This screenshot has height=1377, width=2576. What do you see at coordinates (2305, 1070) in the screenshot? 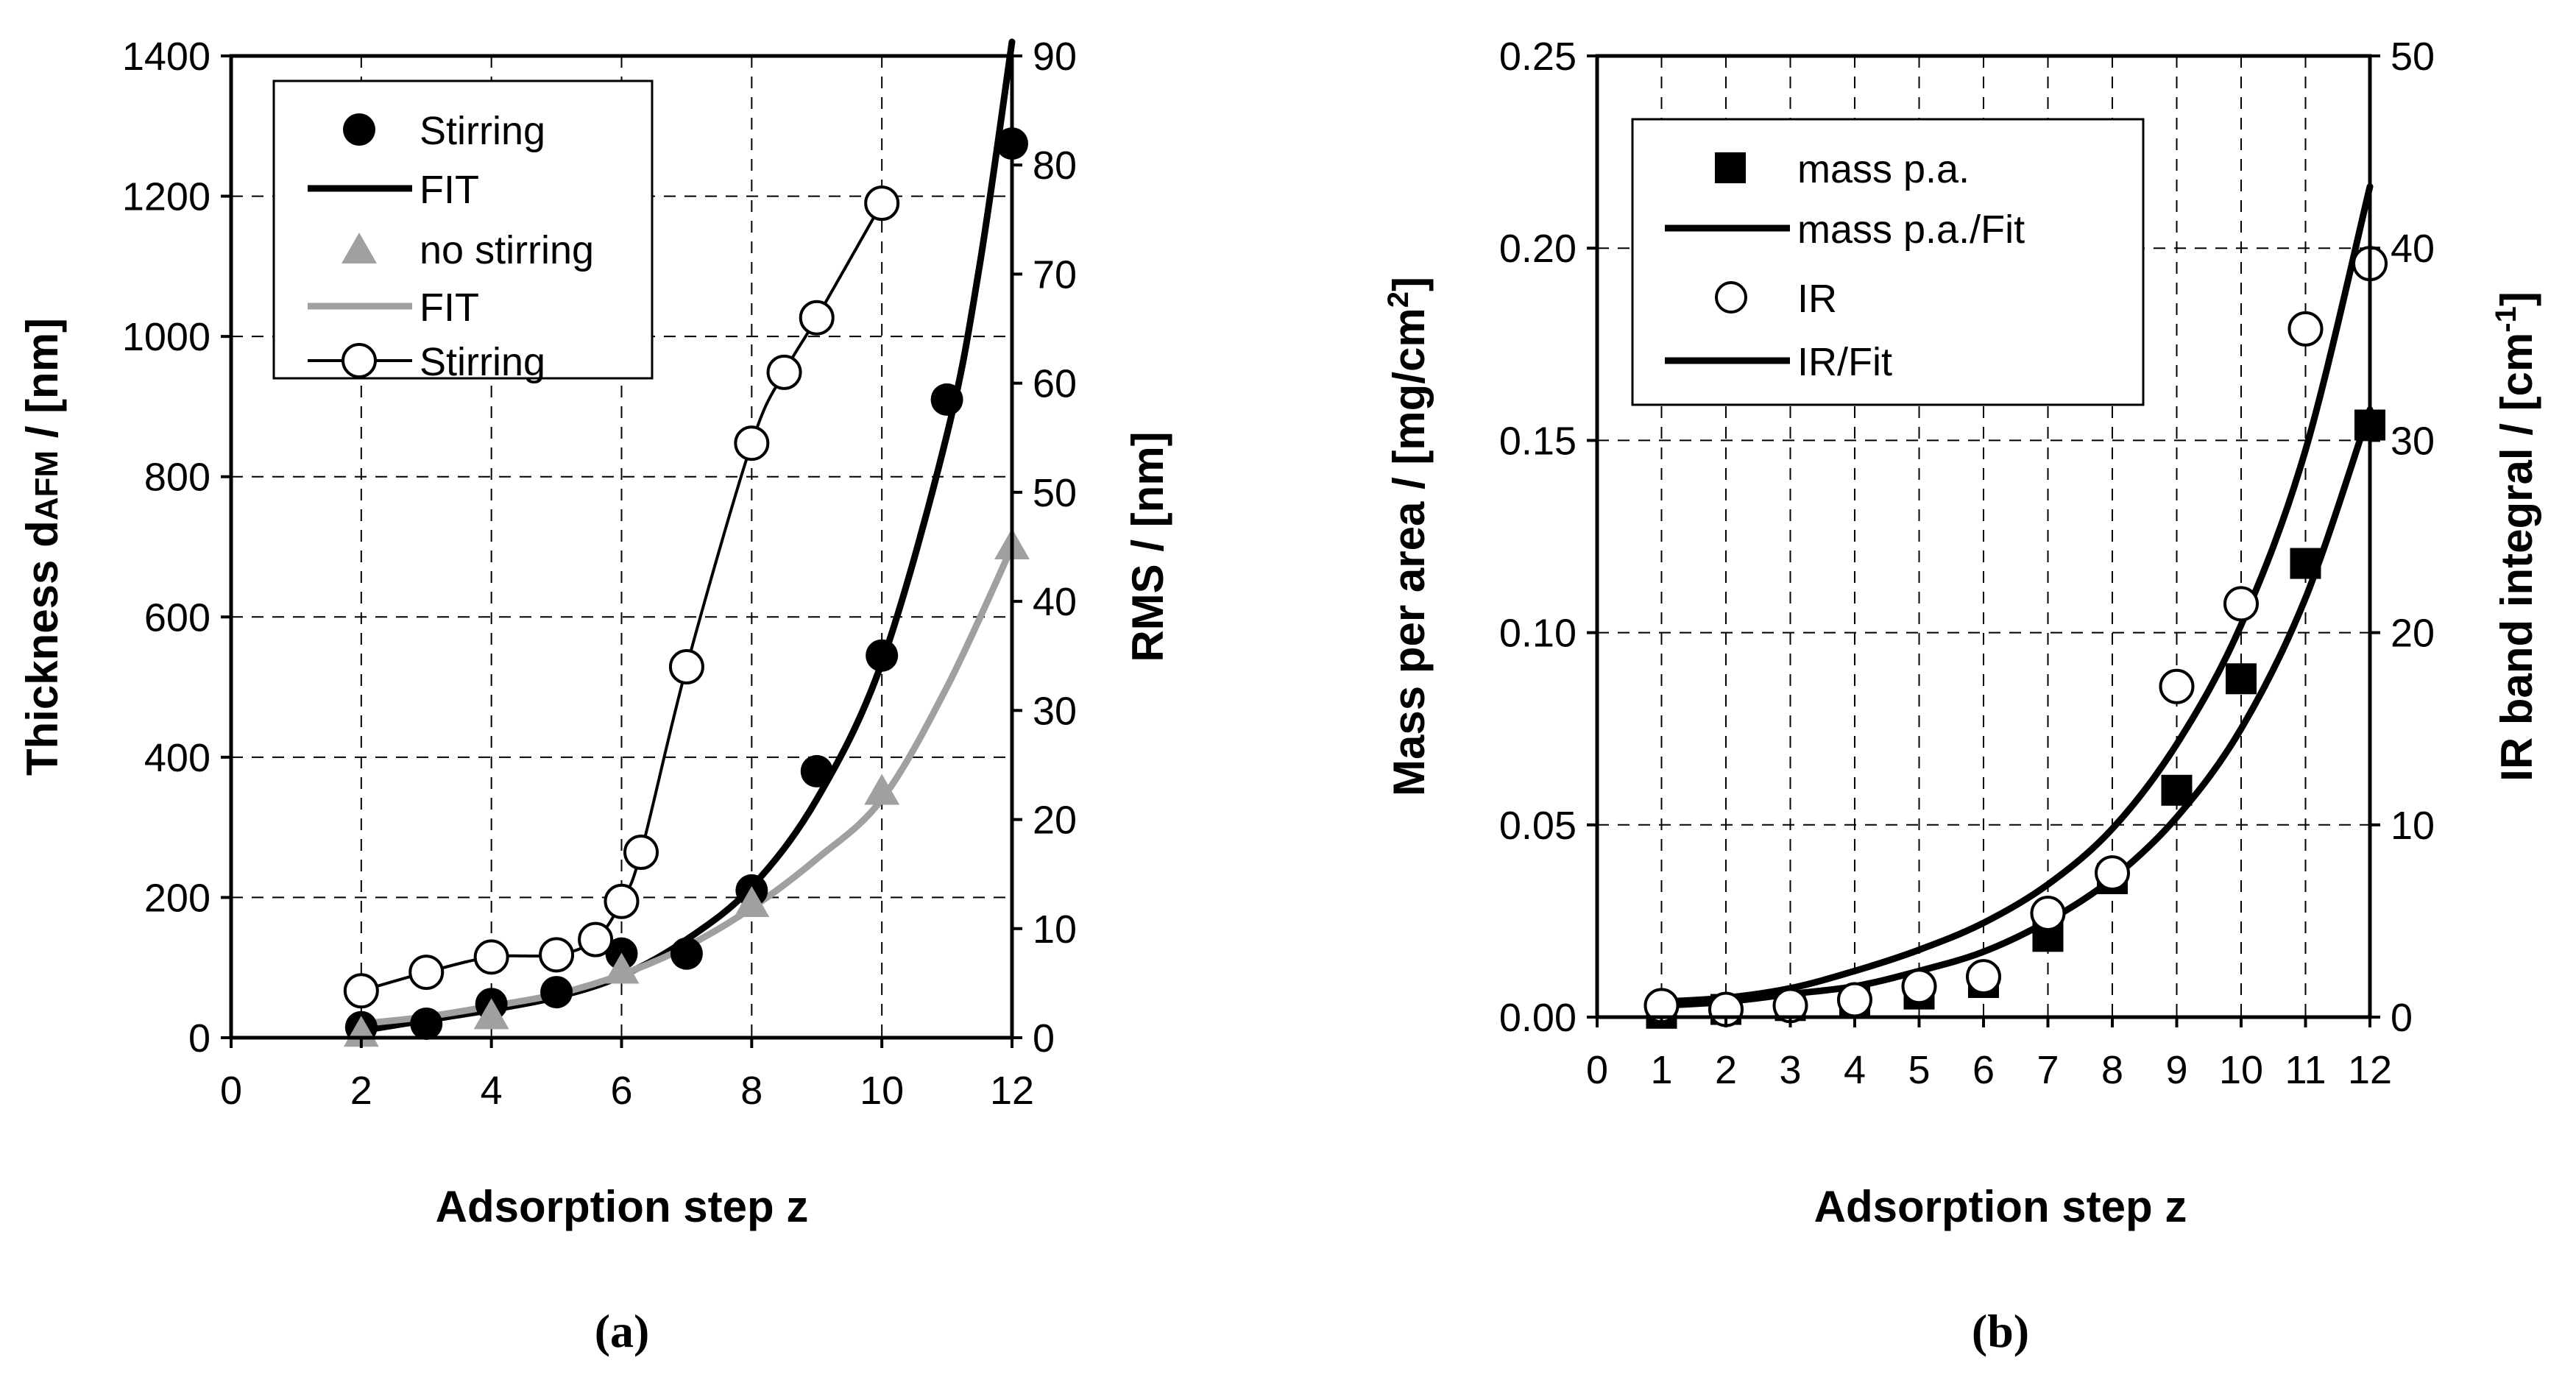
I see `b-xtick-label-11: 11` at bounding box center [2305, 1070].